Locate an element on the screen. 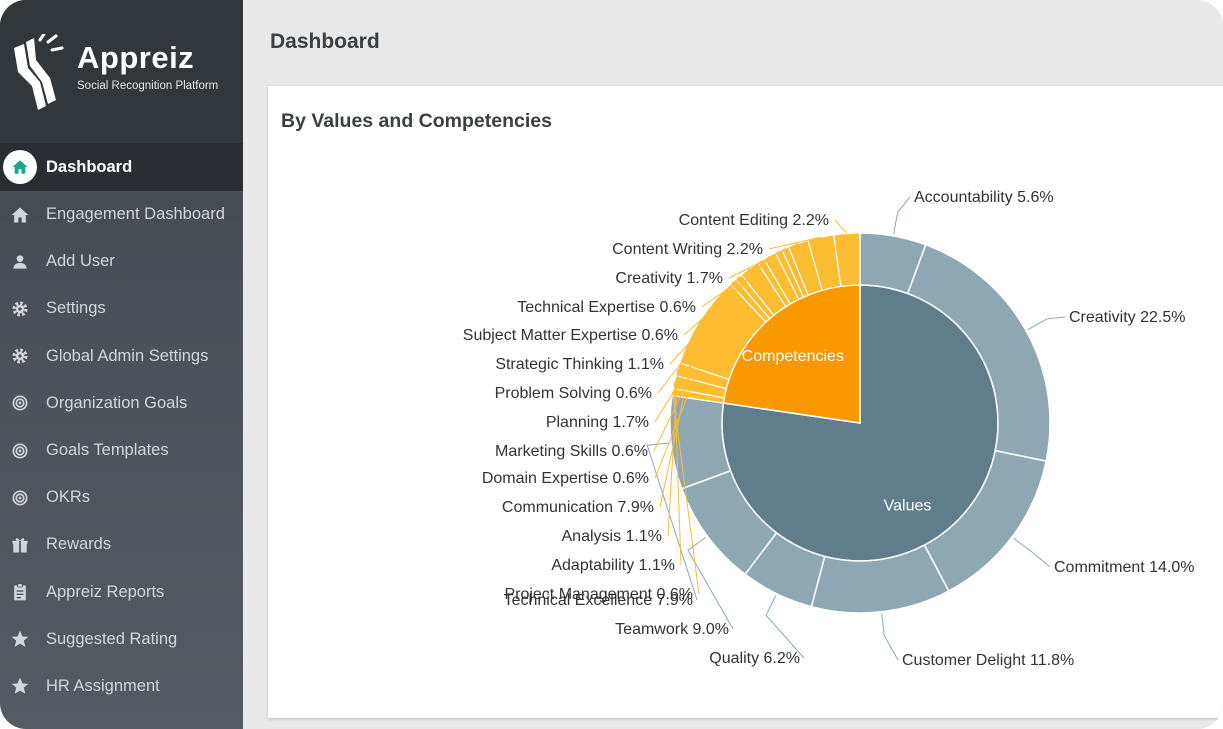  competencies-segment-label: Marketing Skills 0.6% is located at coordinates (571, 451).